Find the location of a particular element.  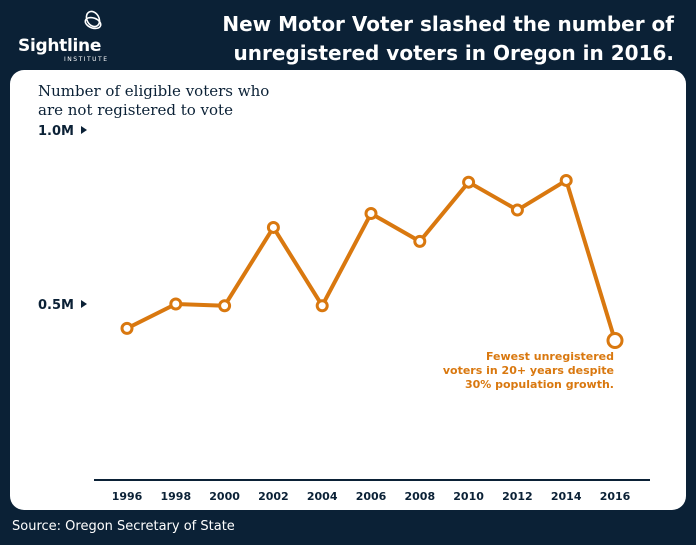

x-tick-label: 2010 is located at coordinates (468, 496).